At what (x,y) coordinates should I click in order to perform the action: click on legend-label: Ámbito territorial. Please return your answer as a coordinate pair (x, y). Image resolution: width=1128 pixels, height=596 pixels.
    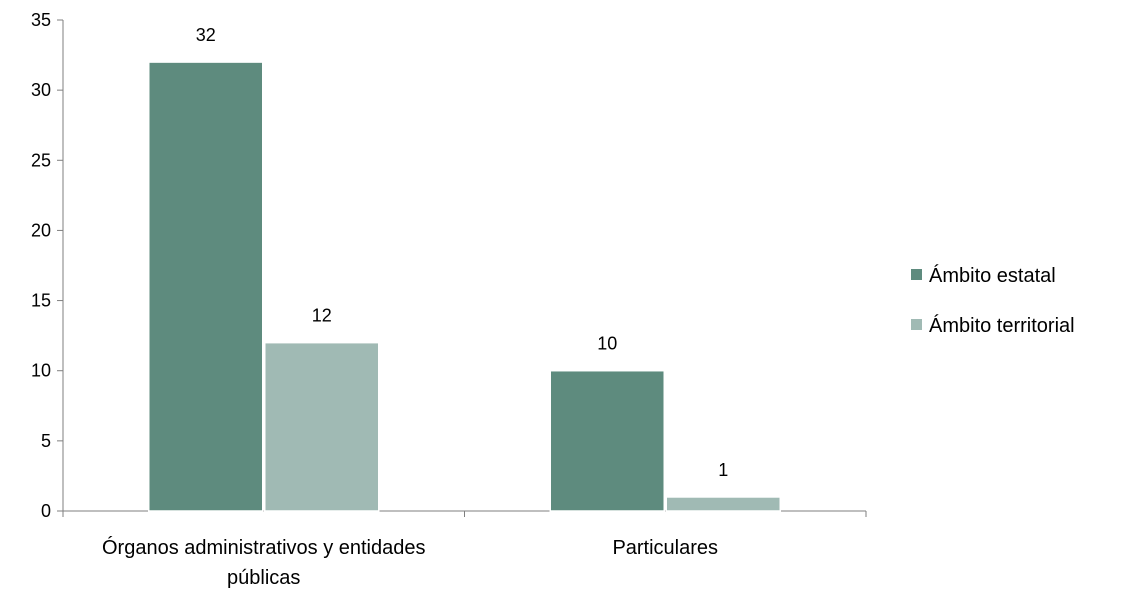
    Looking at the image, I should click on (1002, 325).